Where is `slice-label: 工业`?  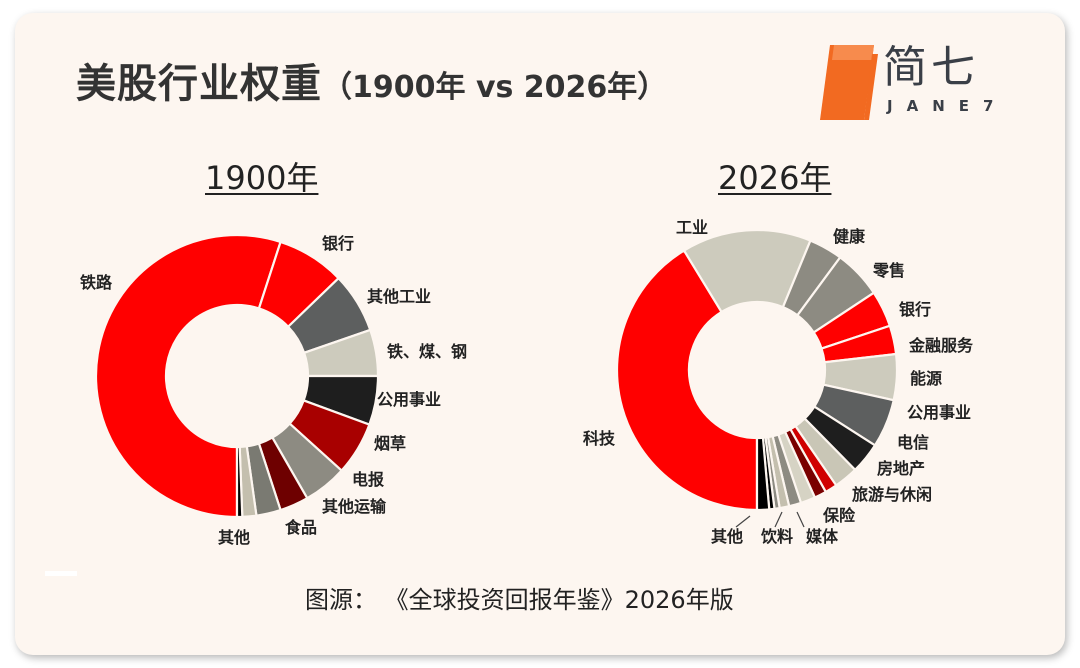
slice-label: 工业 is located at coordinates (692, 227).